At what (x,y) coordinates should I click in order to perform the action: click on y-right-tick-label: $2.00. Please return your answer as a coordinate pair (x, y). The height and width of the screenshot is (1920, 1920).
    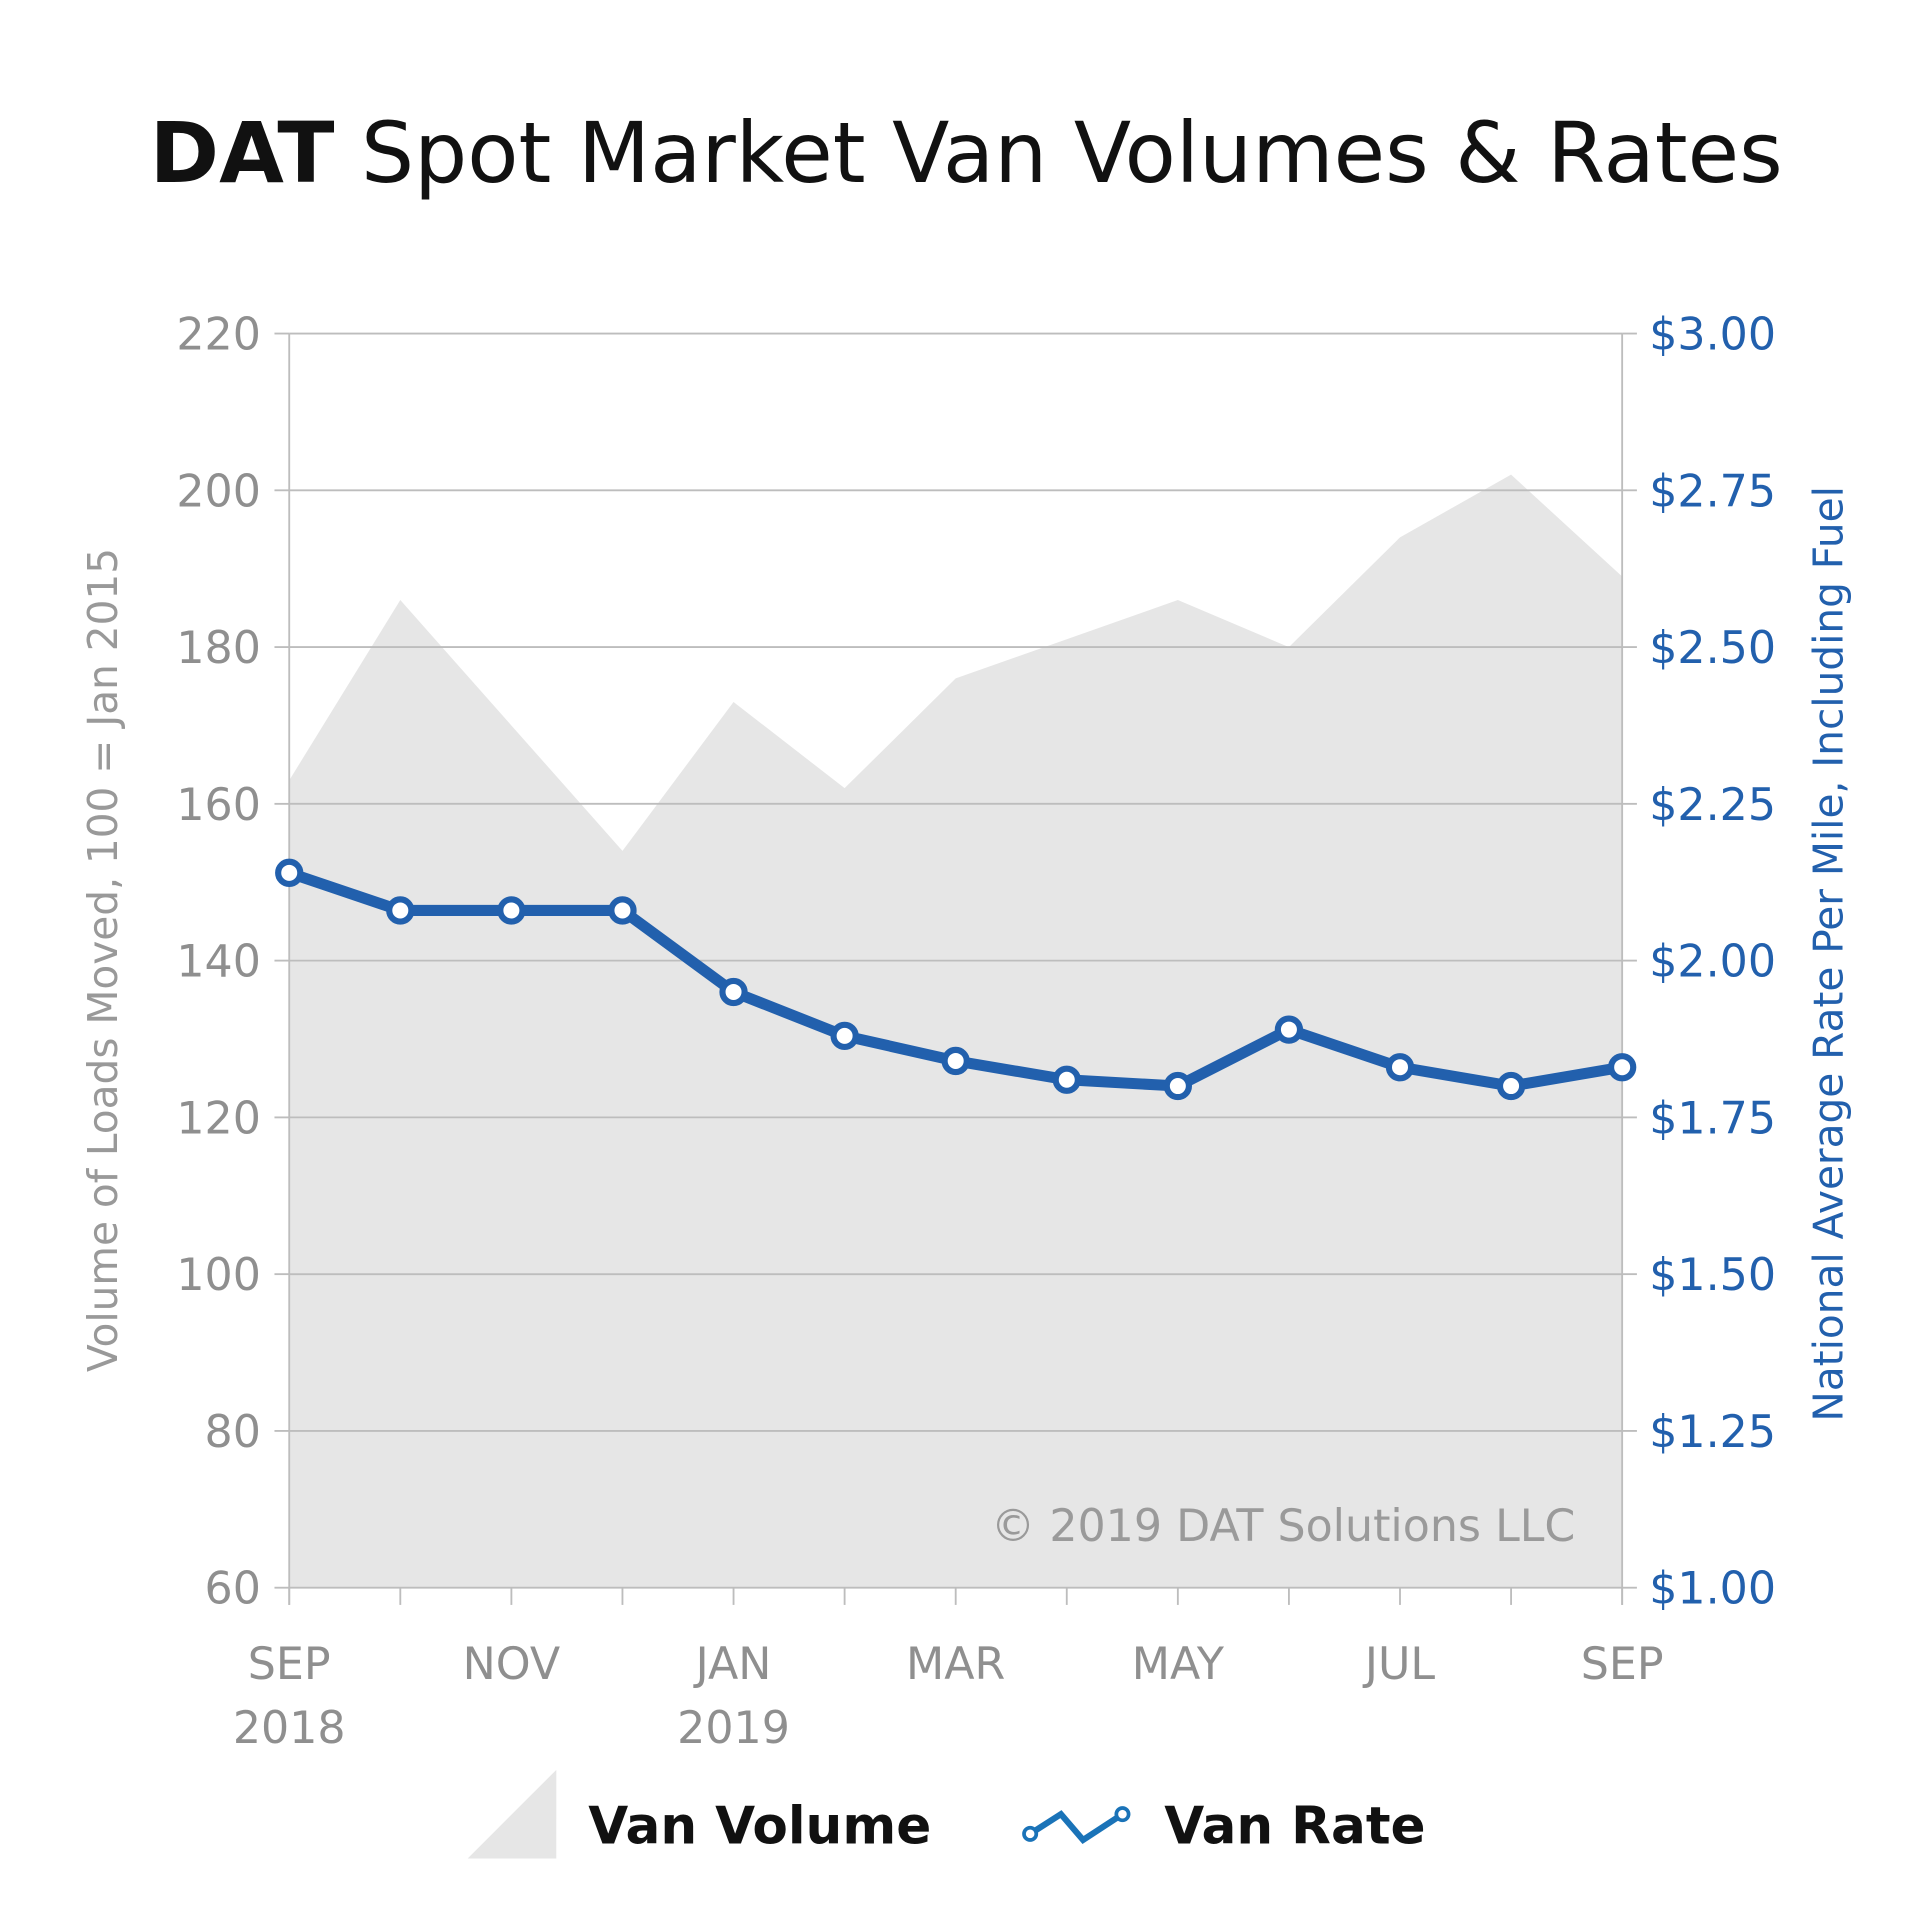
    Looking at the image, I should click on (1712, 962).